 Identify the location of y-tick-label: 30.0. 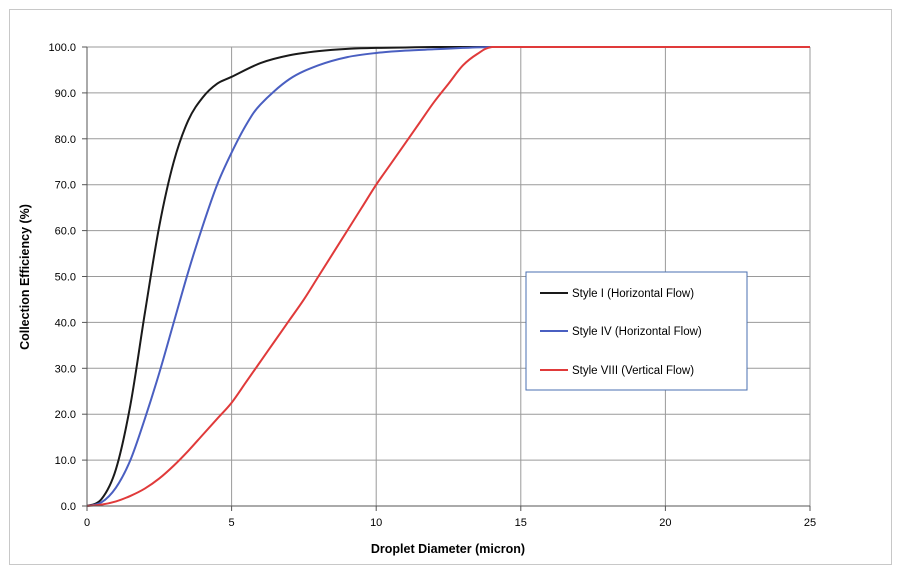
(65, 369).